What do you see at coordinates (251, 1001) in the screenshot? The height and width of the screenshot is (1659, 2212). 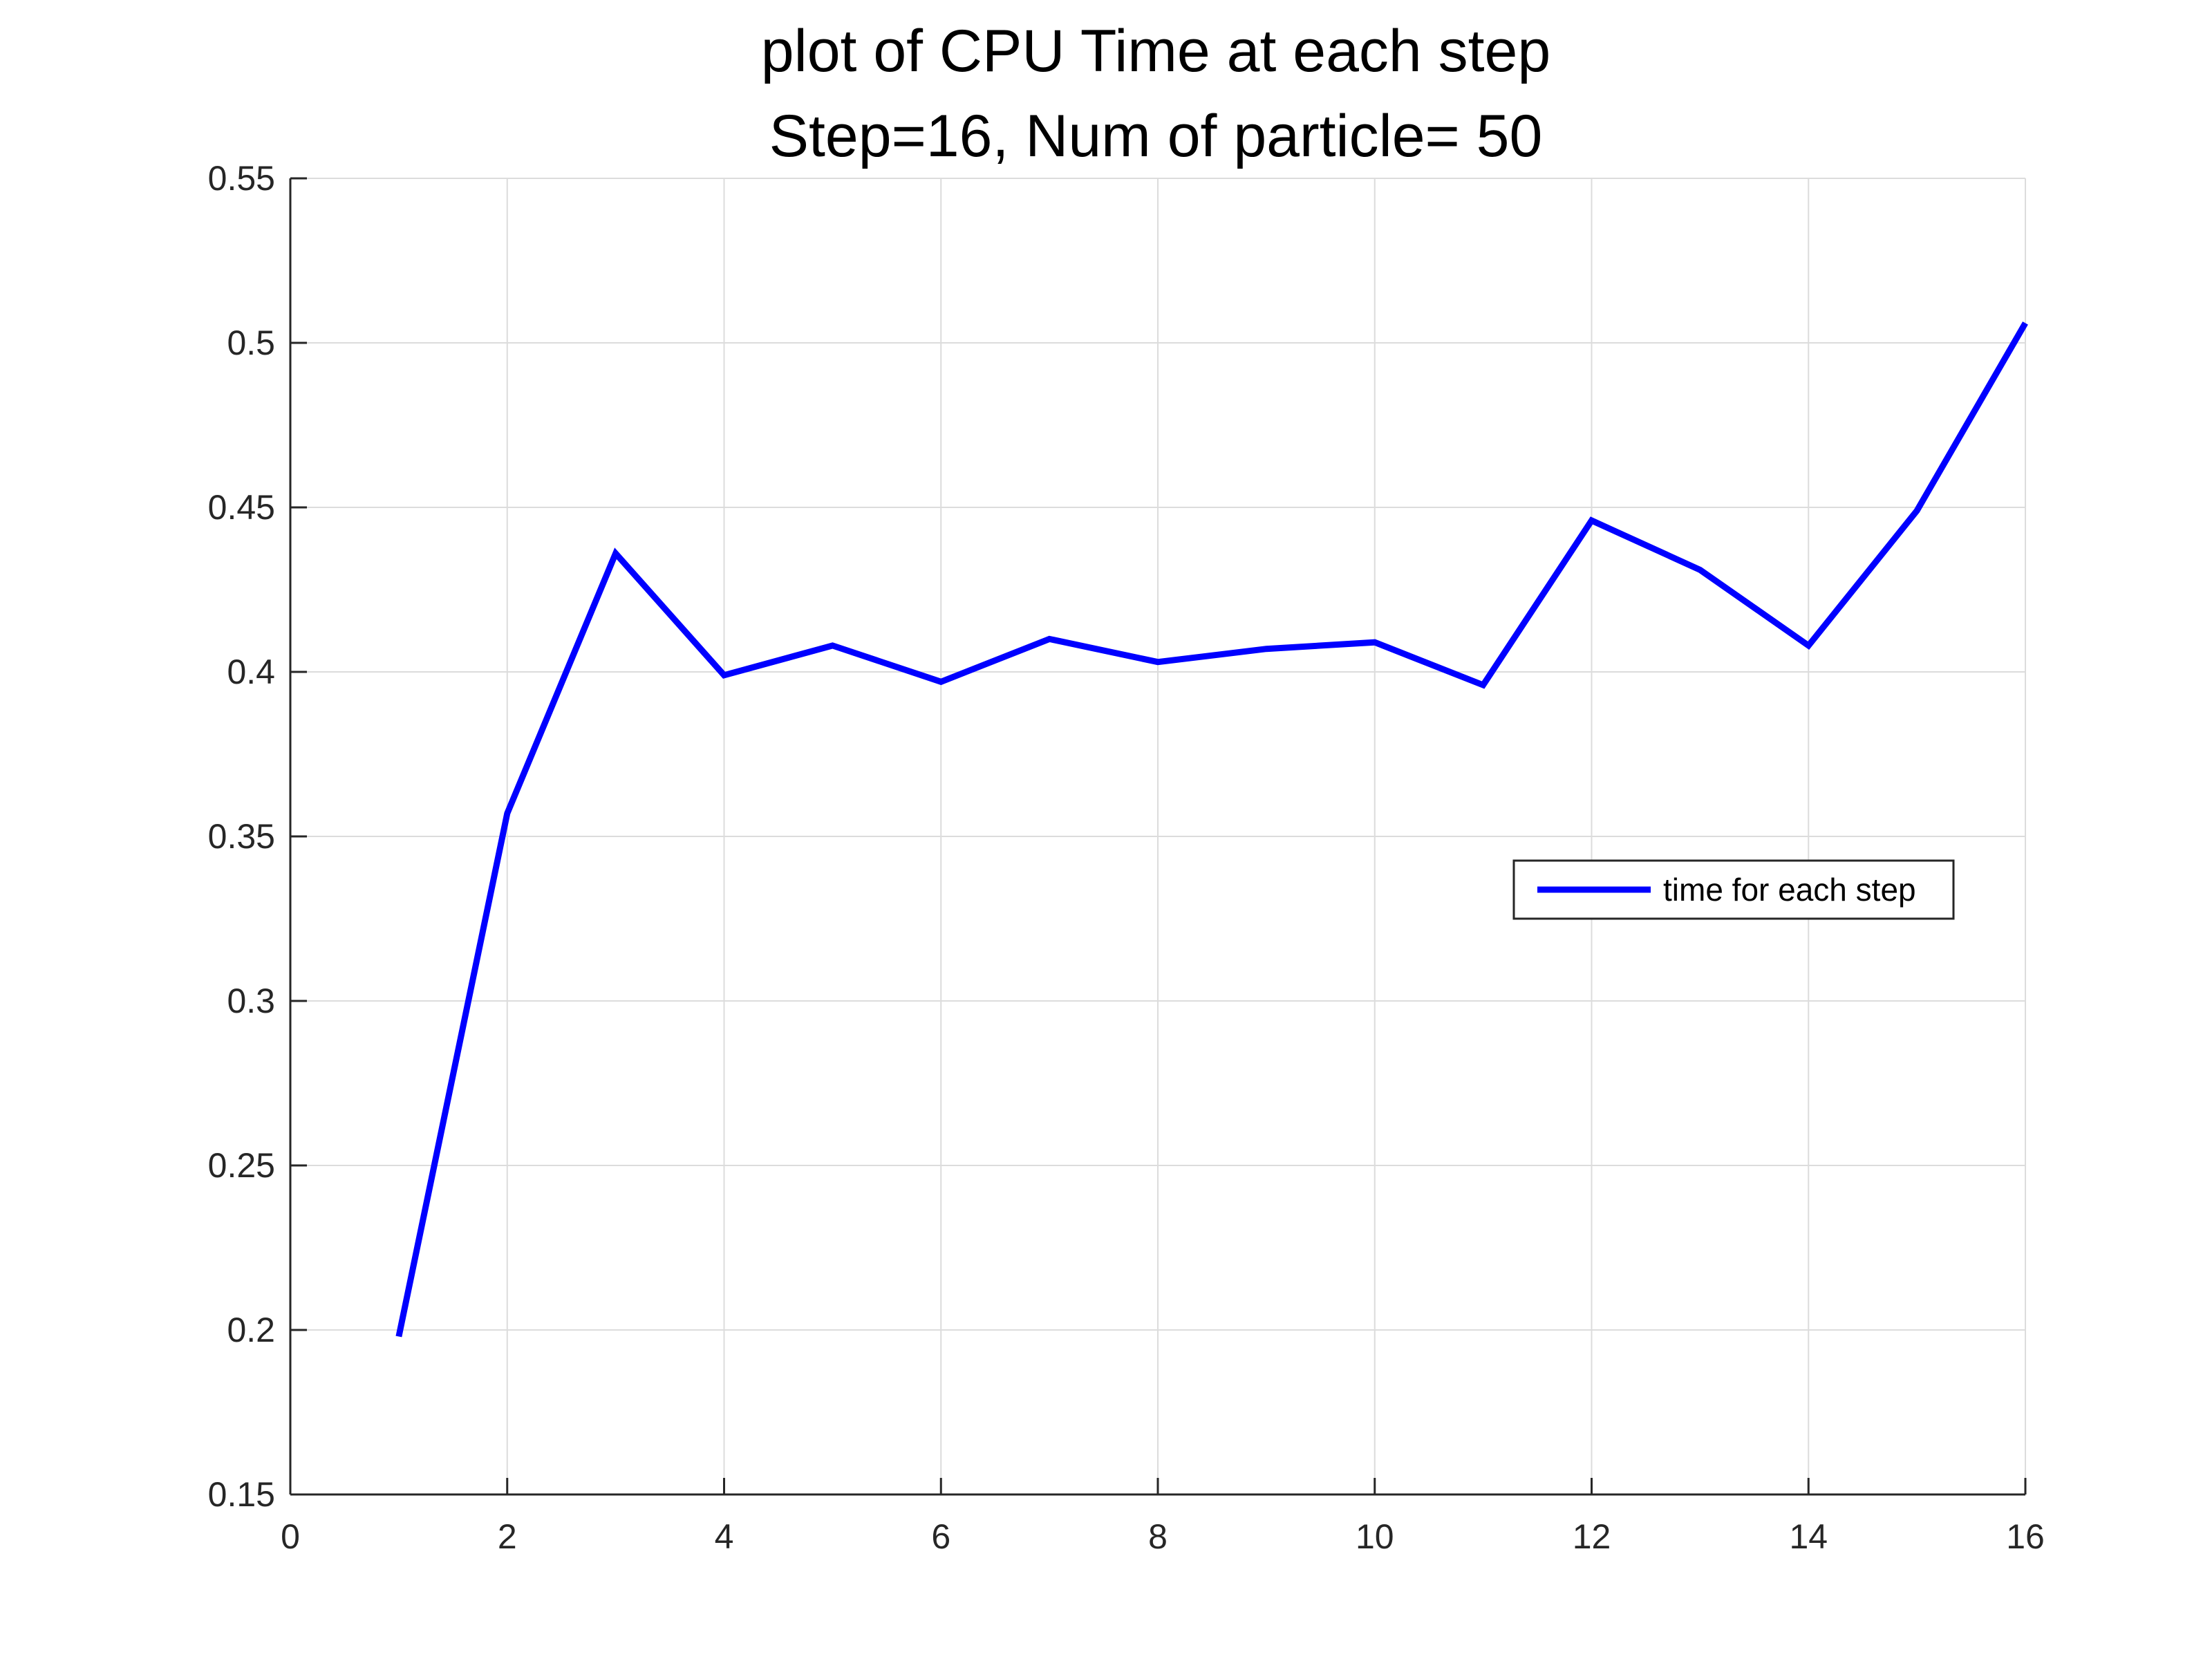 I see `y-tick-label: 0.3` at bounding box center [251, 1001].